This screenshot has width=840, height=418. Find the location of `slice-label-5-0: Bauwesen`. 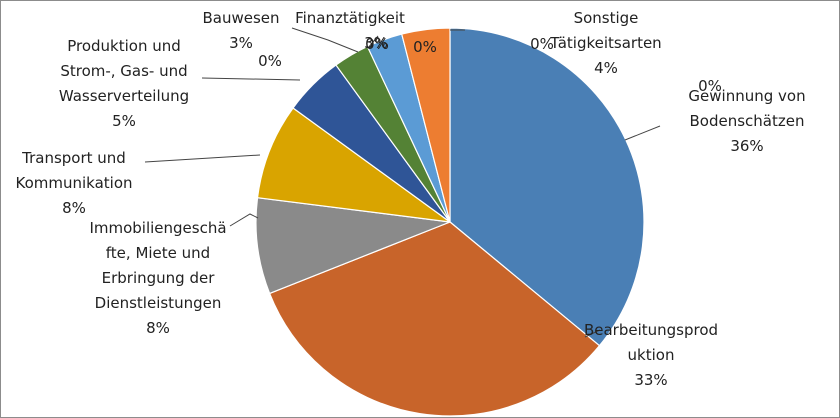

slice-label-5-0: Bauwesen is located at coordinates (240, 18).